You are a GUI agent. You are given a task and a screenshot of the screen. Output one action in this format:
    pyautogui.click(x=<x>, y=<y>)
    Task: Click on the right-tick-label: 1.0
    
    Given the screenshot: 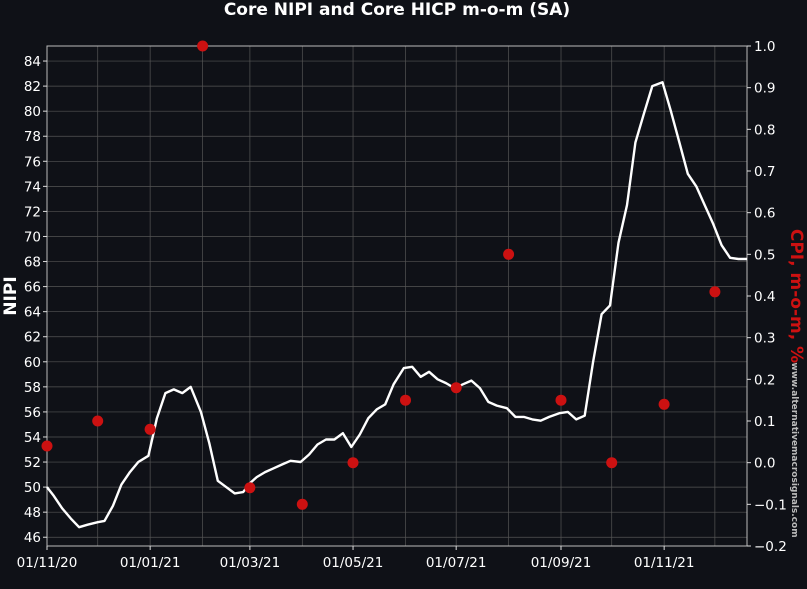 What is the action you would take?
    pyautogui.click(x=764, y=47)
    